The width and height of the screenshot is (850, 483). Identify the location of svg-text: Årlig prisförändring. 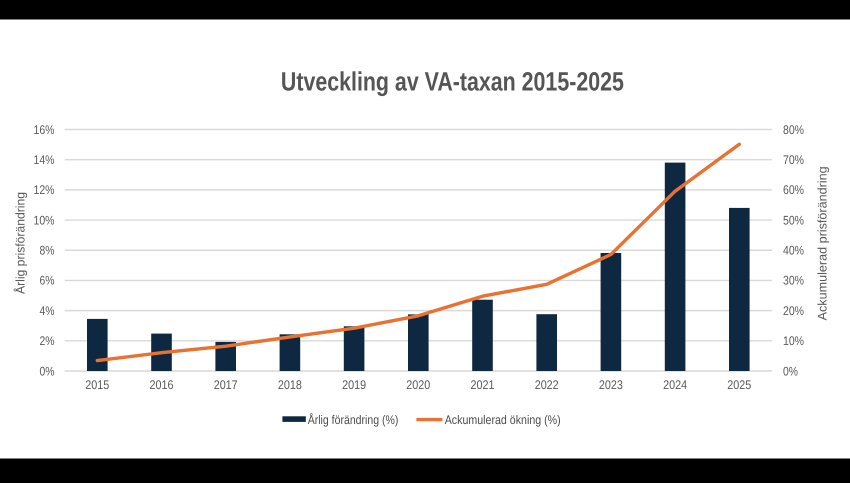
(21, 243).